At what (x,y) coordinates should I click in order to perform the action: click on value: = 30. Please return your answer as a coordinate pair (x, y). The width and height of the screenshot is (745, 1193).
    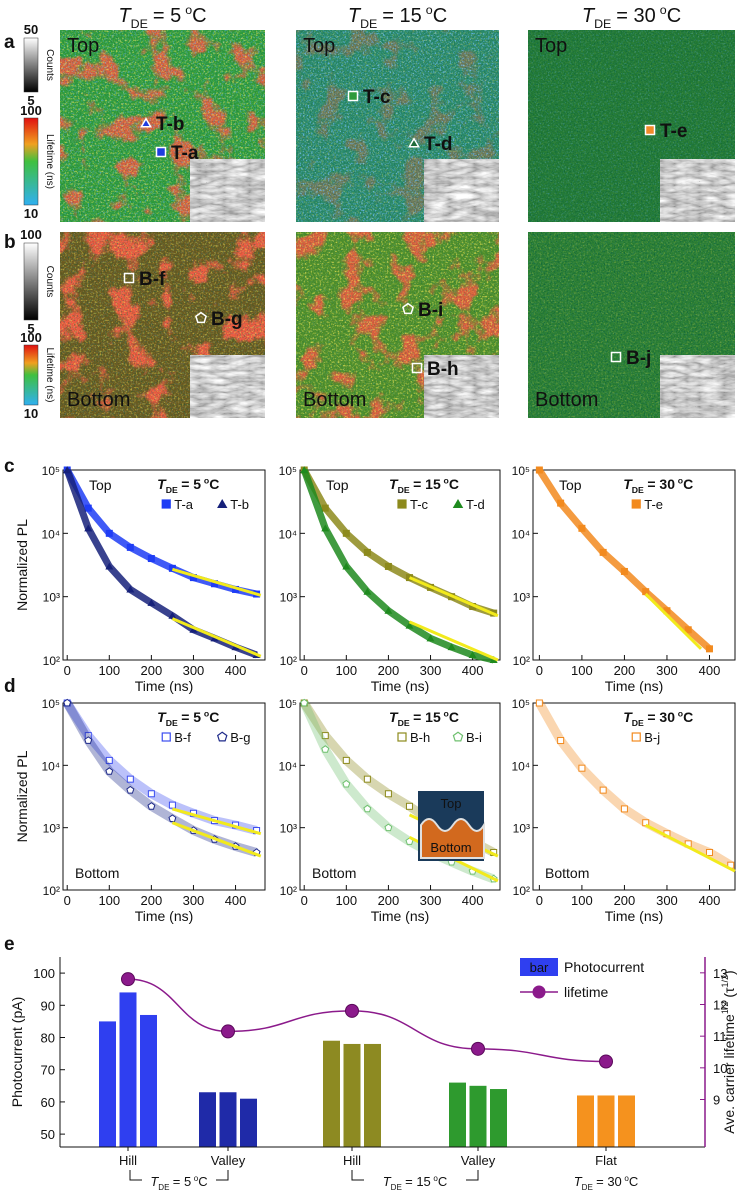
    Looking at the image, I should click on (661, 484).